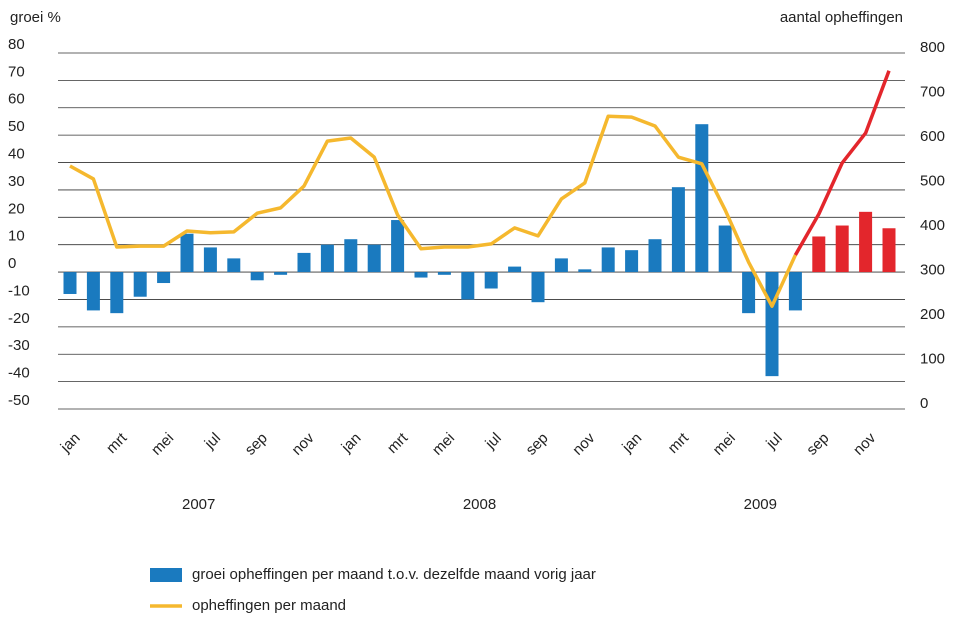 The image size is (953, 618). Describe the element at coordinates (198, 504) in the screenshot. I see `year-label: 2007` at that location.